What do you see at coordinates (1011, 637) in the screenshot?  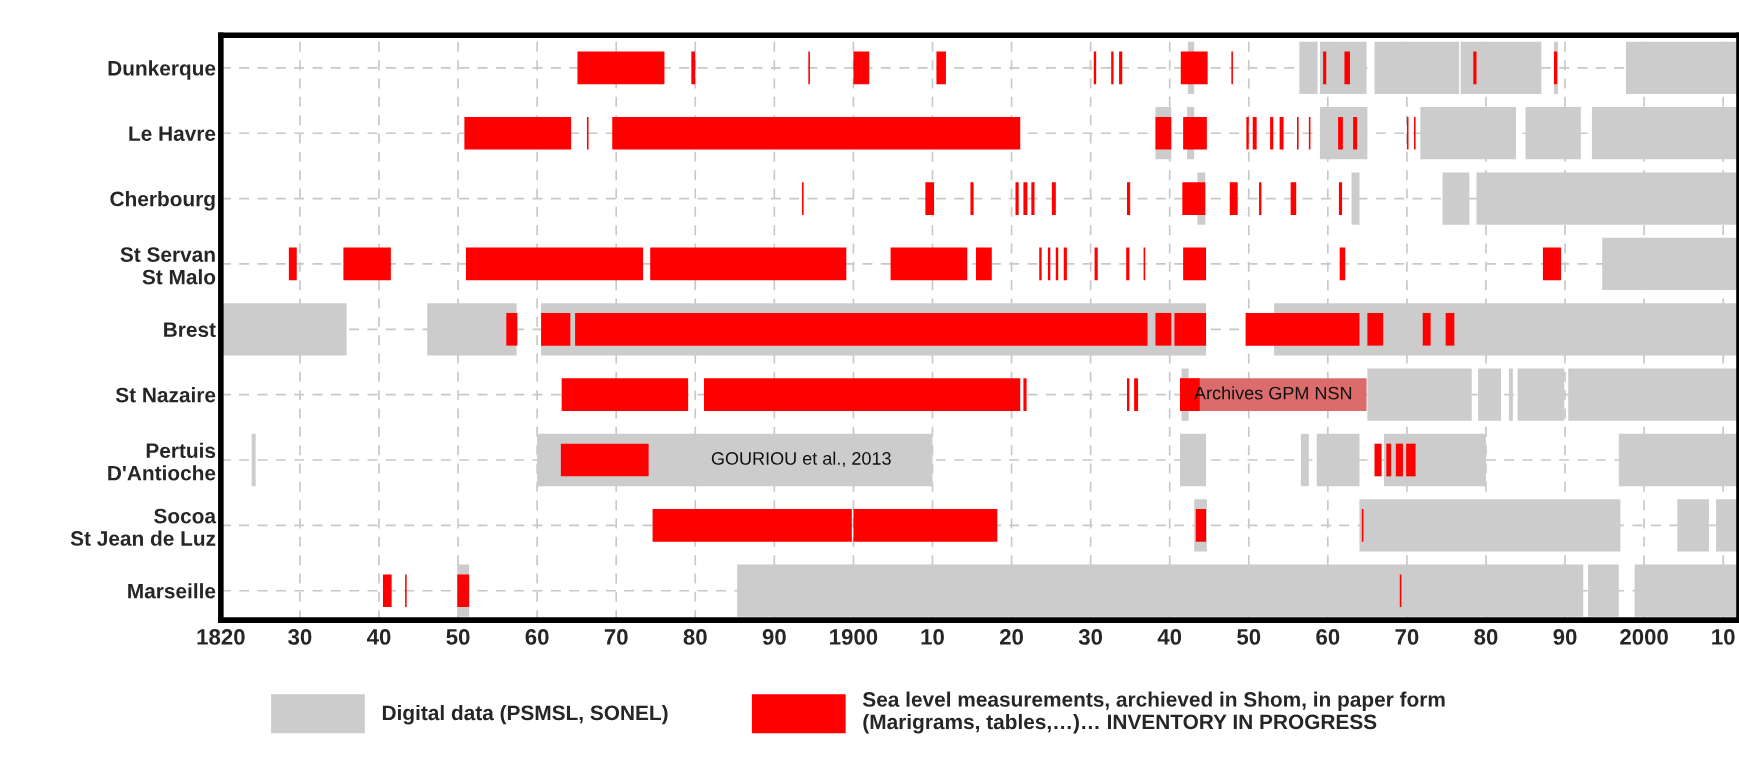 I see `x-tick-label: 20` at bounding box center [1011, 637].